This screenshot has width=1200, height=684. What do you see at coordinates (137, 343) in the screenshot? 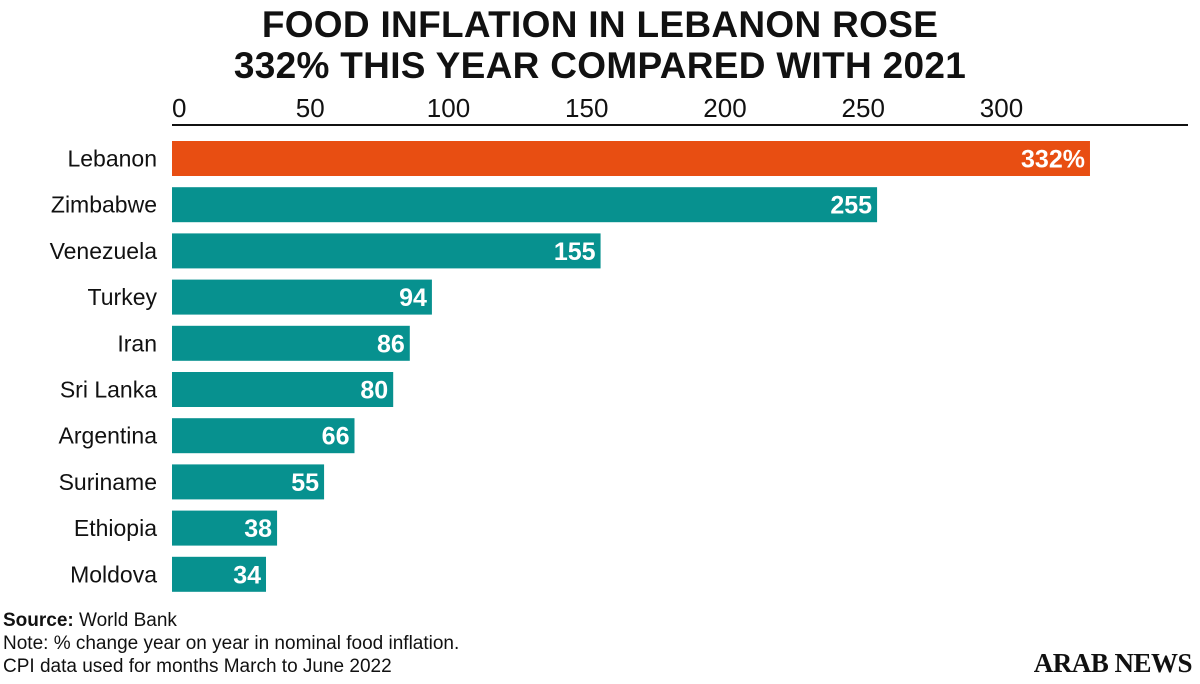
I see `category-label: Iran` at bounding box center [137, 343].